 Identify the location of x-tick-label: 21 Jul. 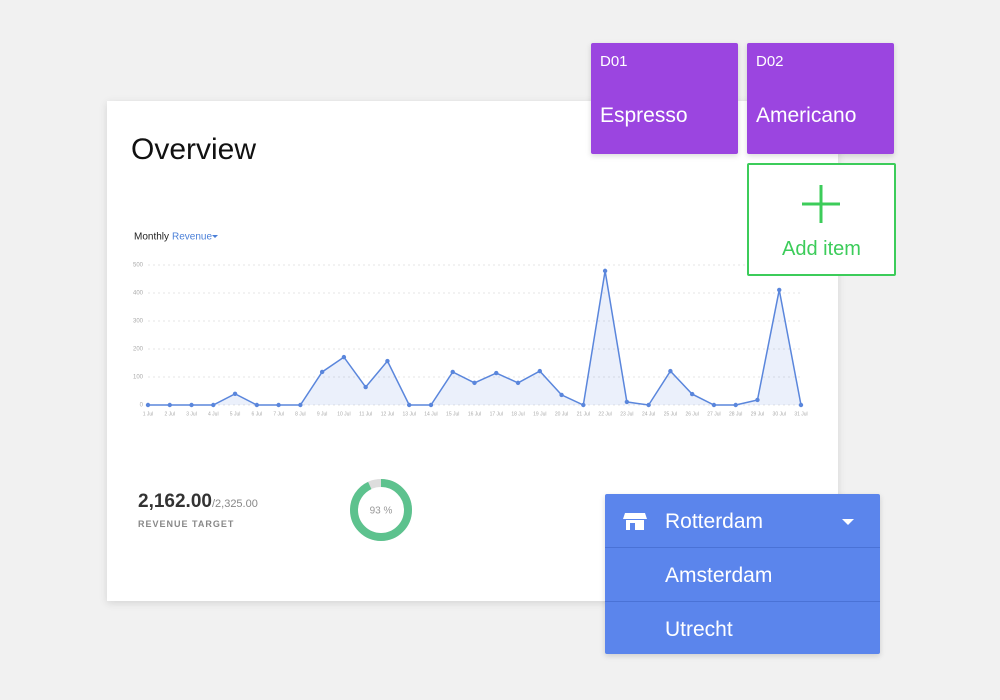
(583, 414).